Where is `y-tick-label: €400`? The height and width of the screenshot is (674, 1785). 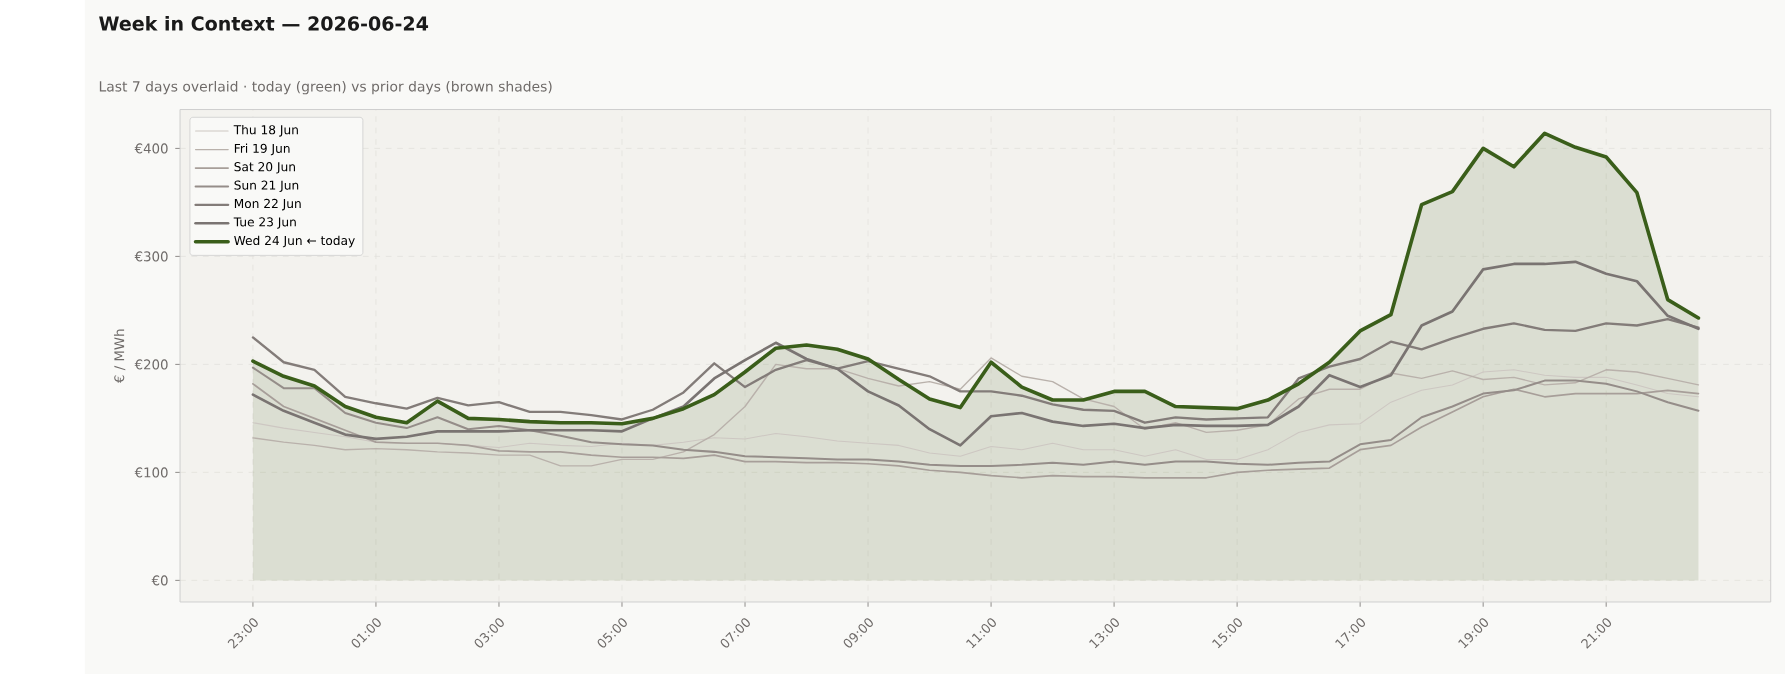 y-tick-label: €400 is located at coordinates (151, 148).